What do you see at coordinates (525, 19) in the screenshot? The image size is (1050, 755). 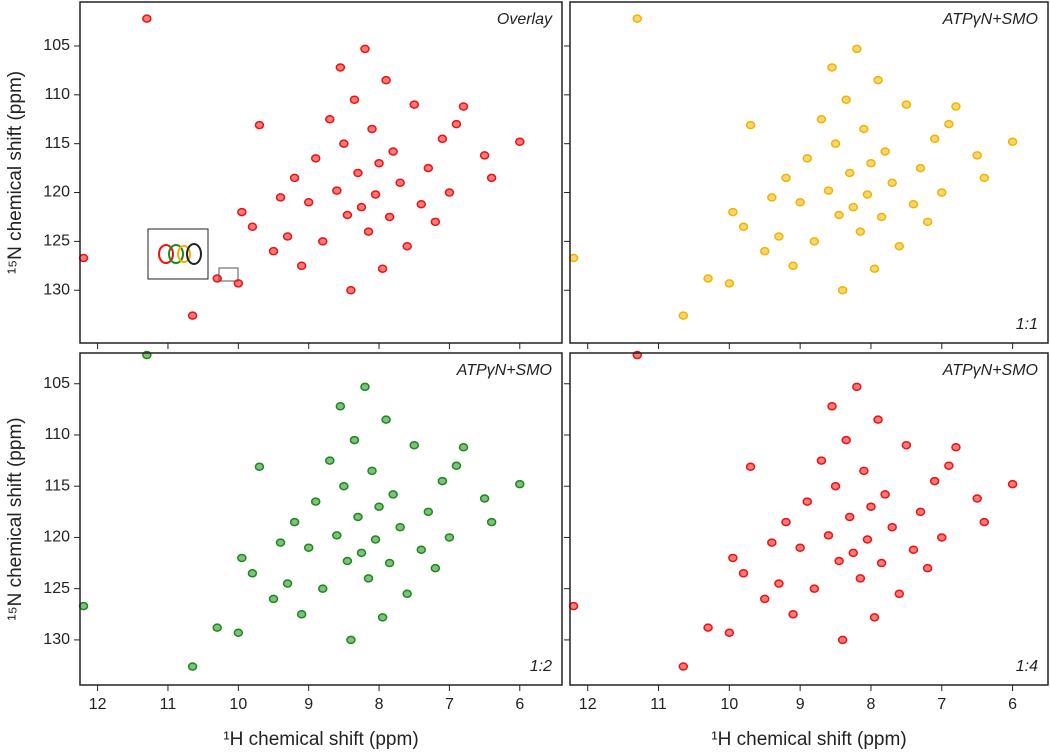 I see `panel-title: Overlay` at bounding box center [525, 19].